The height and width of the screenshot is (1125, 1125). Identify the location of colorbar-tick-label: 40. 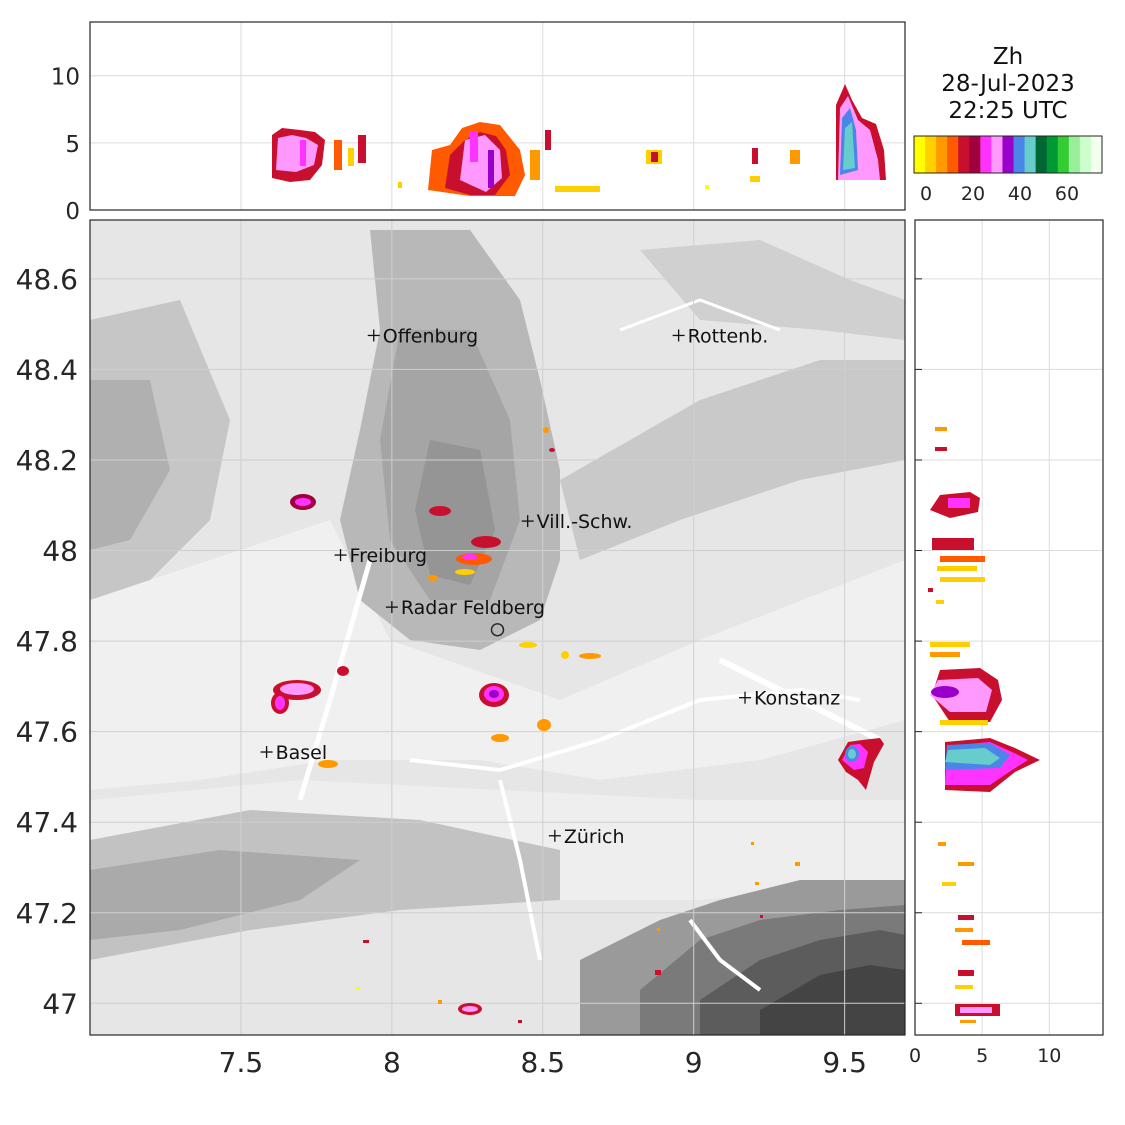
(1020, 194).